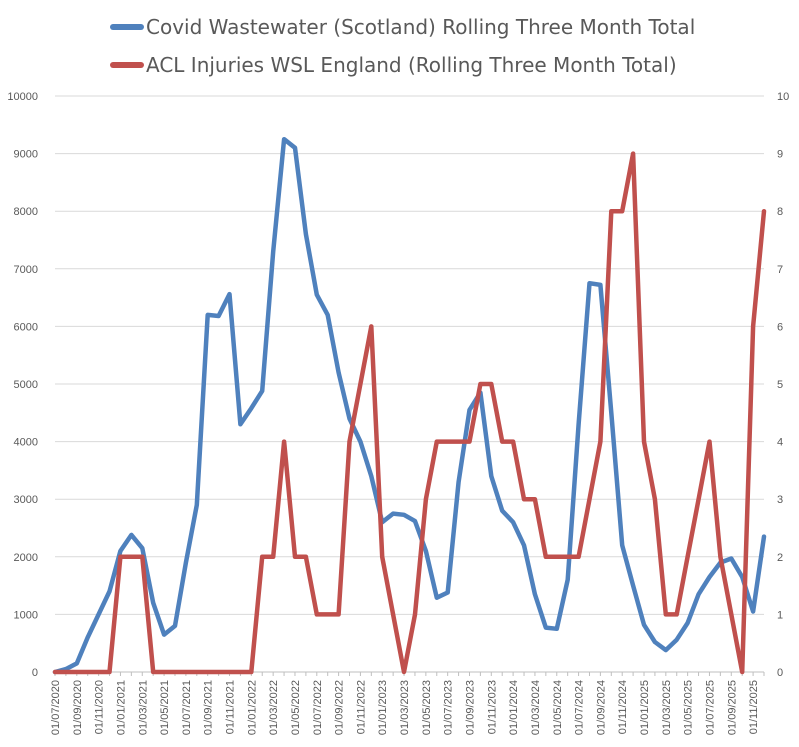 The width and height of the screenshot is (799, 747). I want to click on y-left-tick-label: 8000, so click(26, 212).